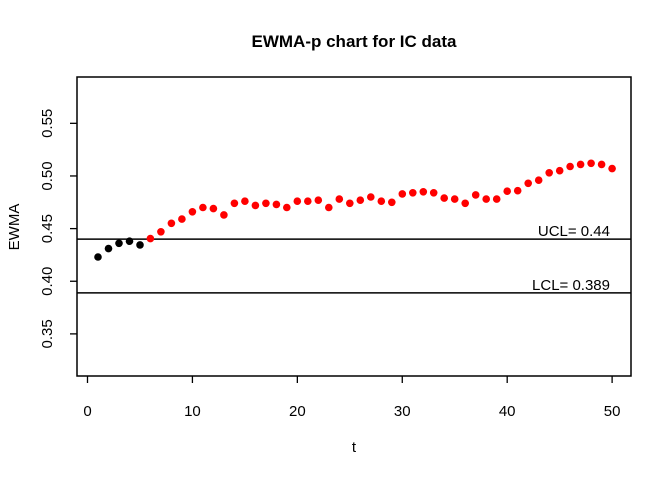 This screenshot has width=672, height=485. What do you see at coordinates (574, 231) in the screenshot?
I see `ucl-label: UCL= 0.44` at bounding box center [574, 231].